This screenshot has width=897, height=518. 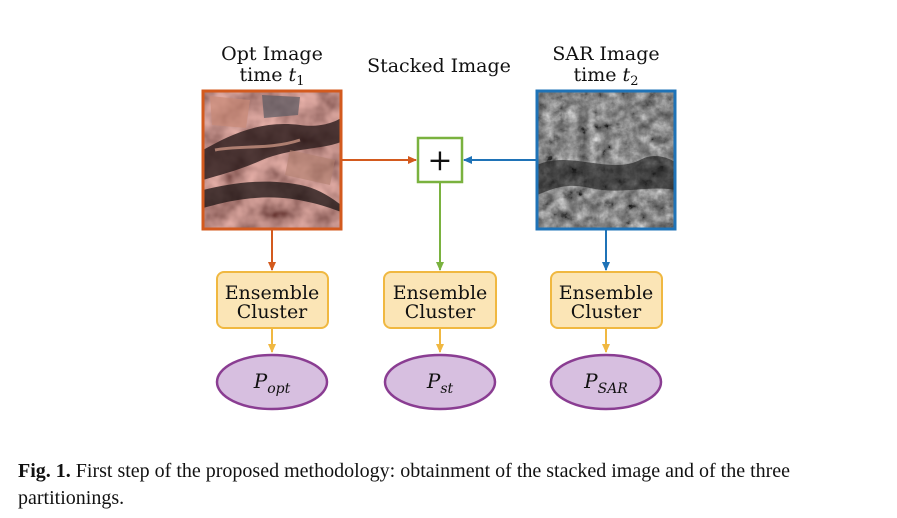 What do you see at coordinates (272, 160) in the screenshot?
I see `optical-image` at bounding box center [272, 160].